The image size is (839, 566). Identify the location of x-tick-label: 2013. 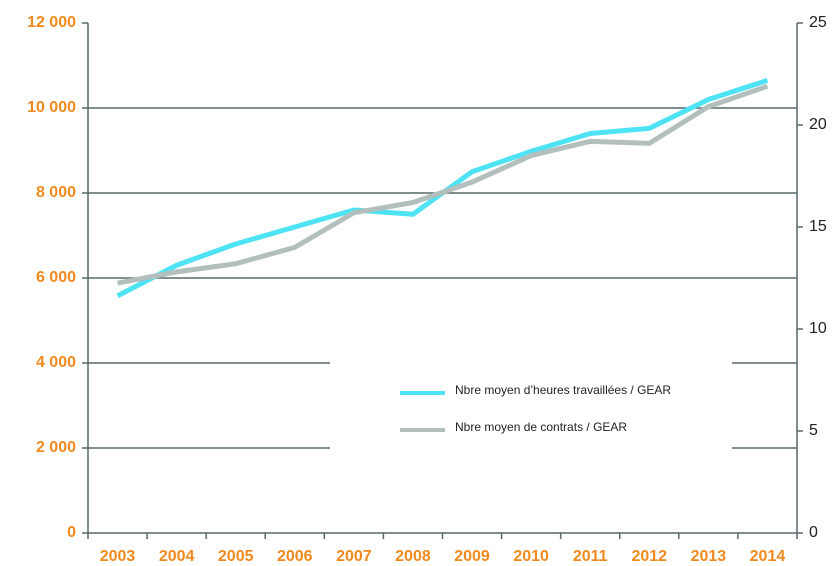
(709, 556).